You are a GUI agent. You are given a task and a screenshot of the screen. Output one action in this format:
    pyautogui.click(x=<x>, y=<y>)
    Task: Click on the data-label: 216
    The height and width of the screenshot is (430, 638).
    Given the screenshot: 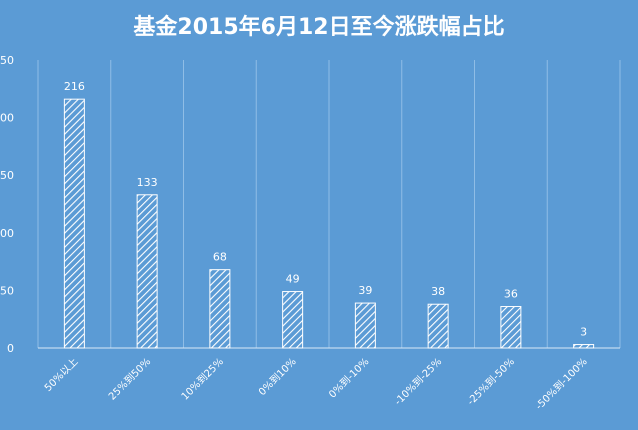 What is the action you would take?
    pyautogui.click(x=74, y=86)
    